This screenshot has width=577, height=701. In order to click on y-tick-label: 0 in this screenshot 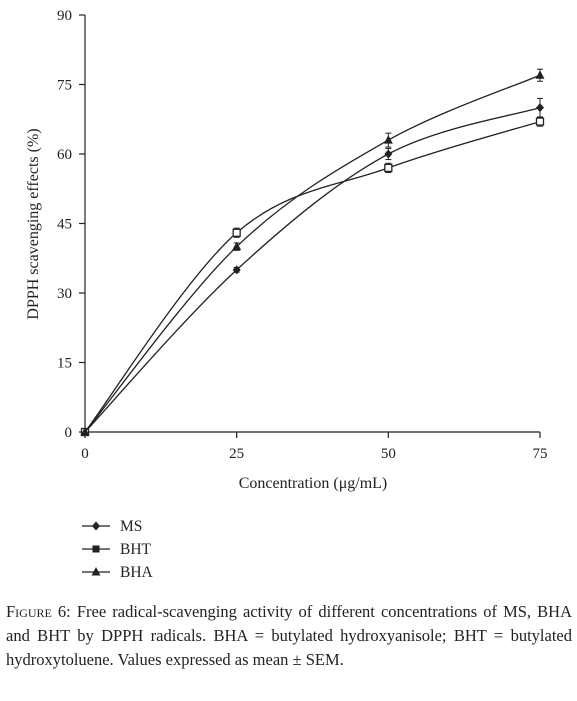, I will do `click(69, 433)`.